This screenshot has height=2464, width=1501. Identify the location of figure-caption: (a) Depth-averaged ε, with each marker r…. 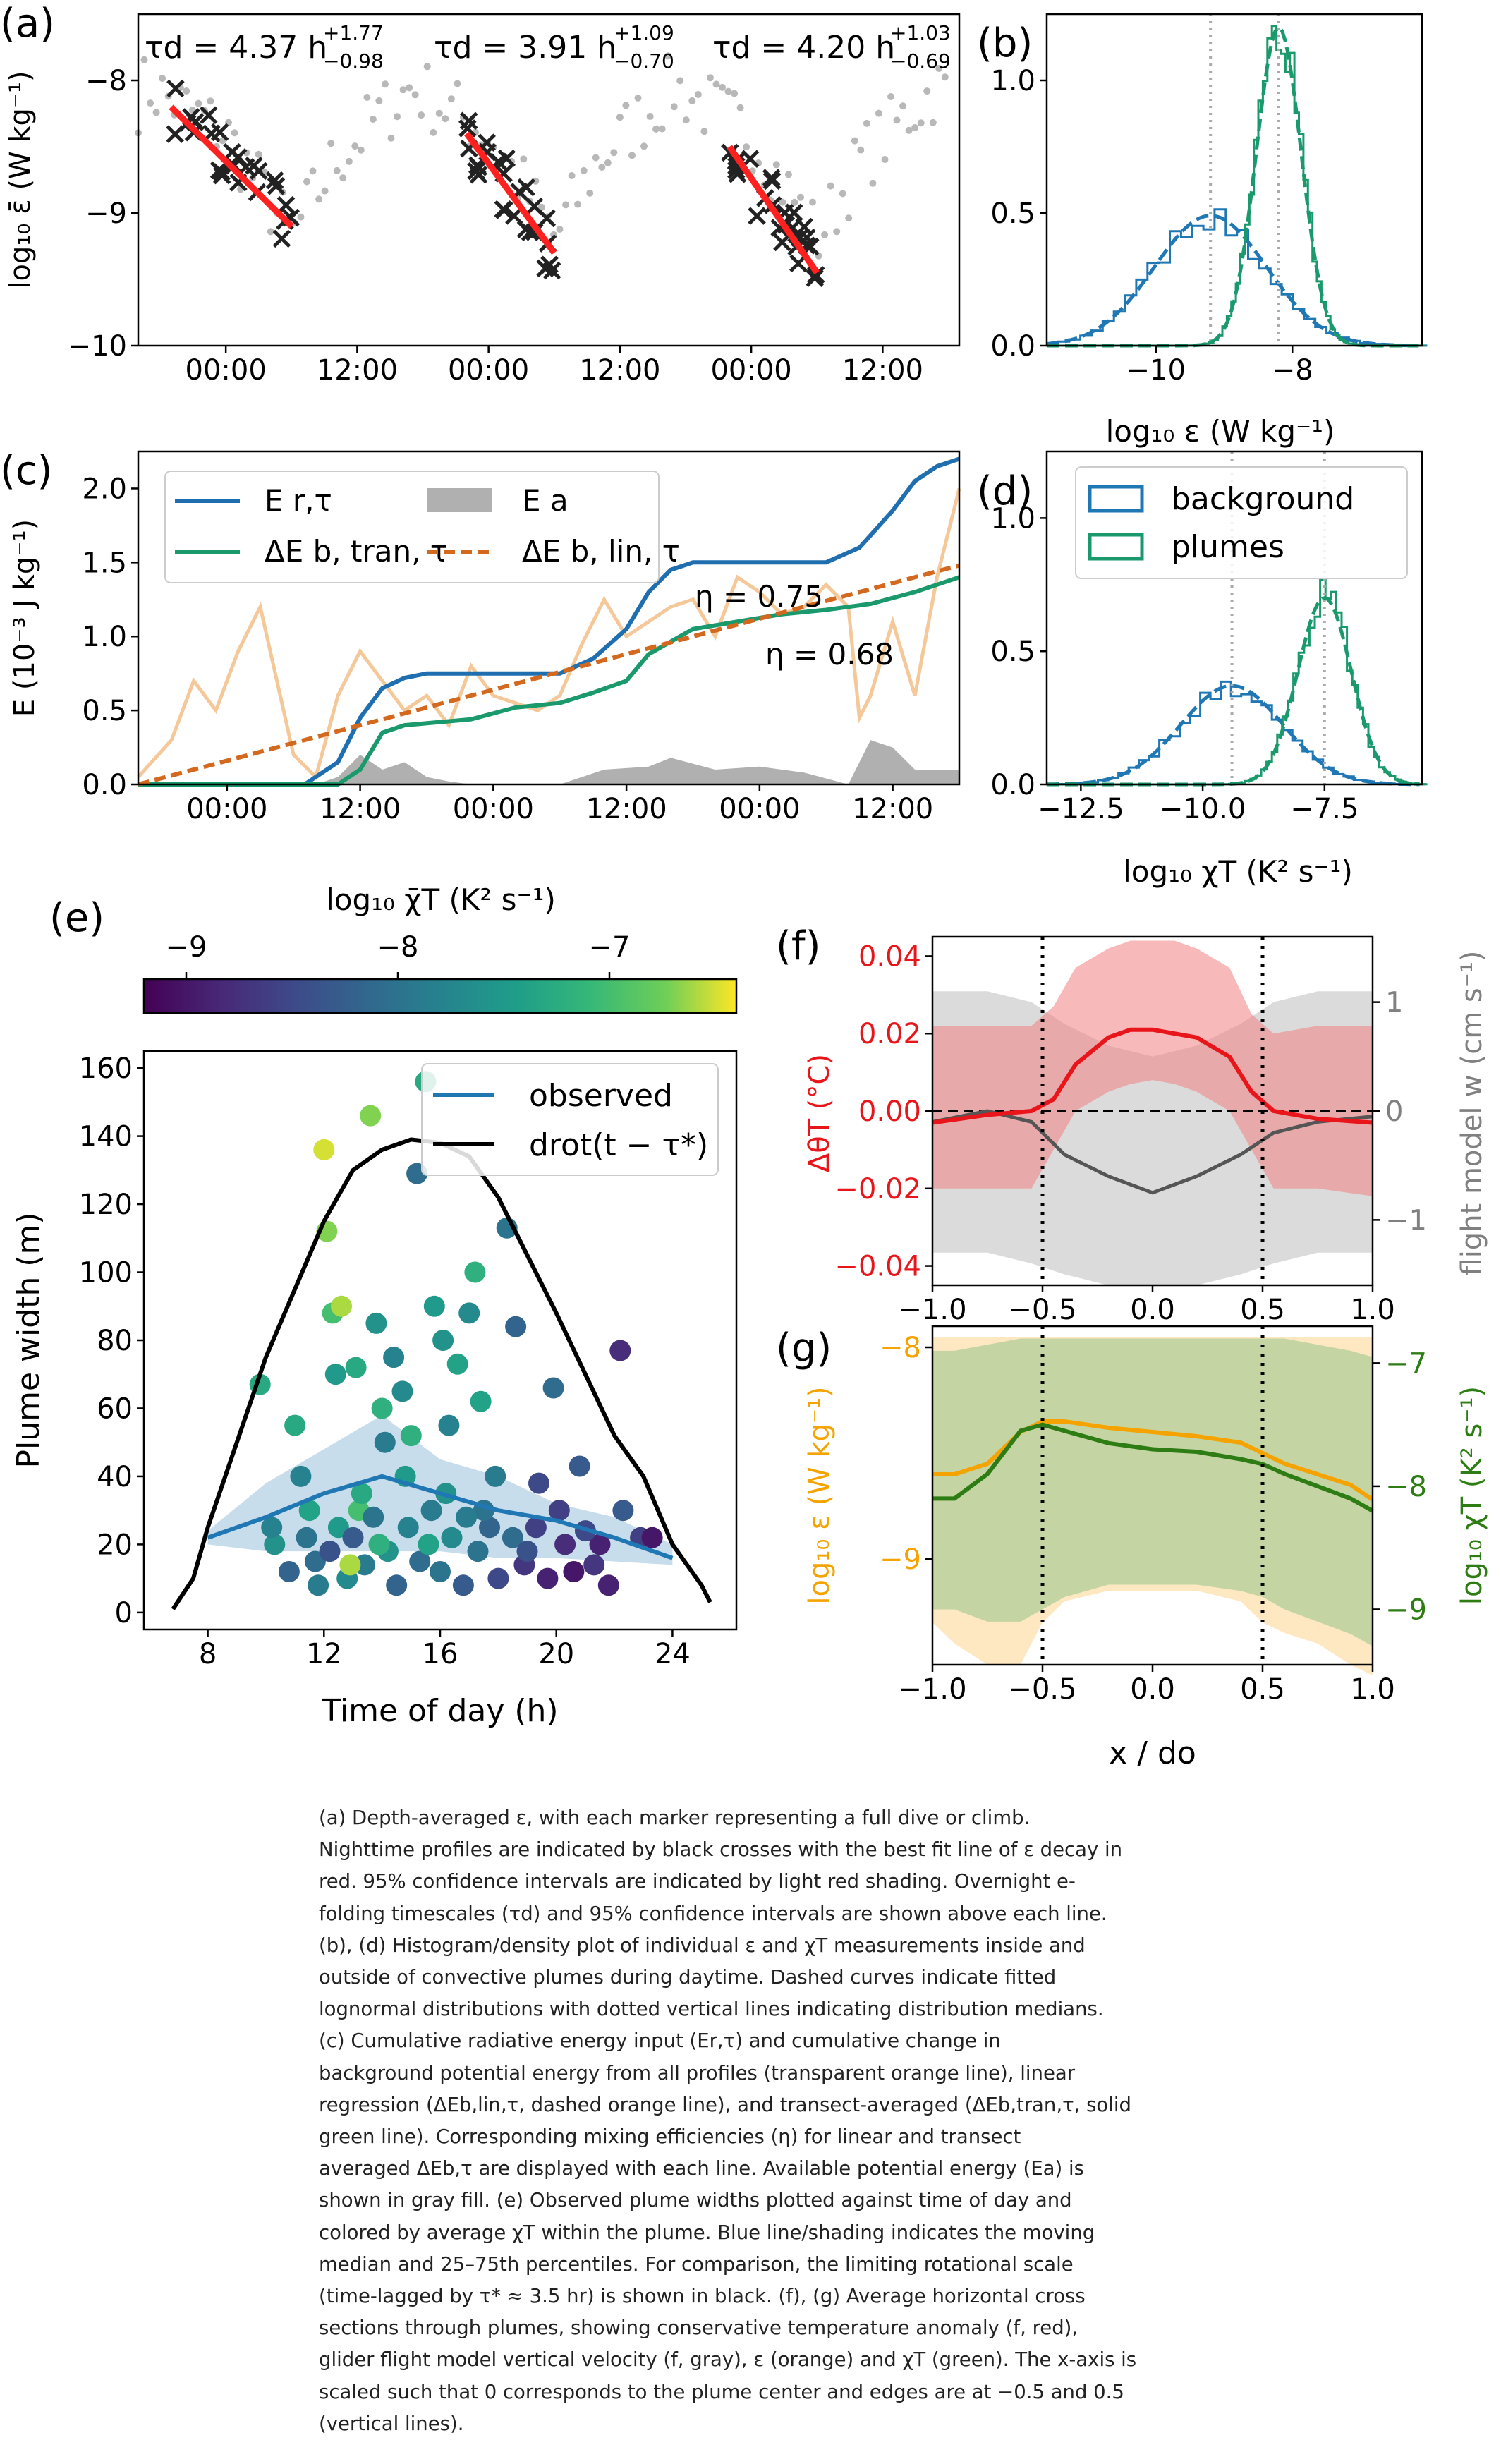
(745, 2121).